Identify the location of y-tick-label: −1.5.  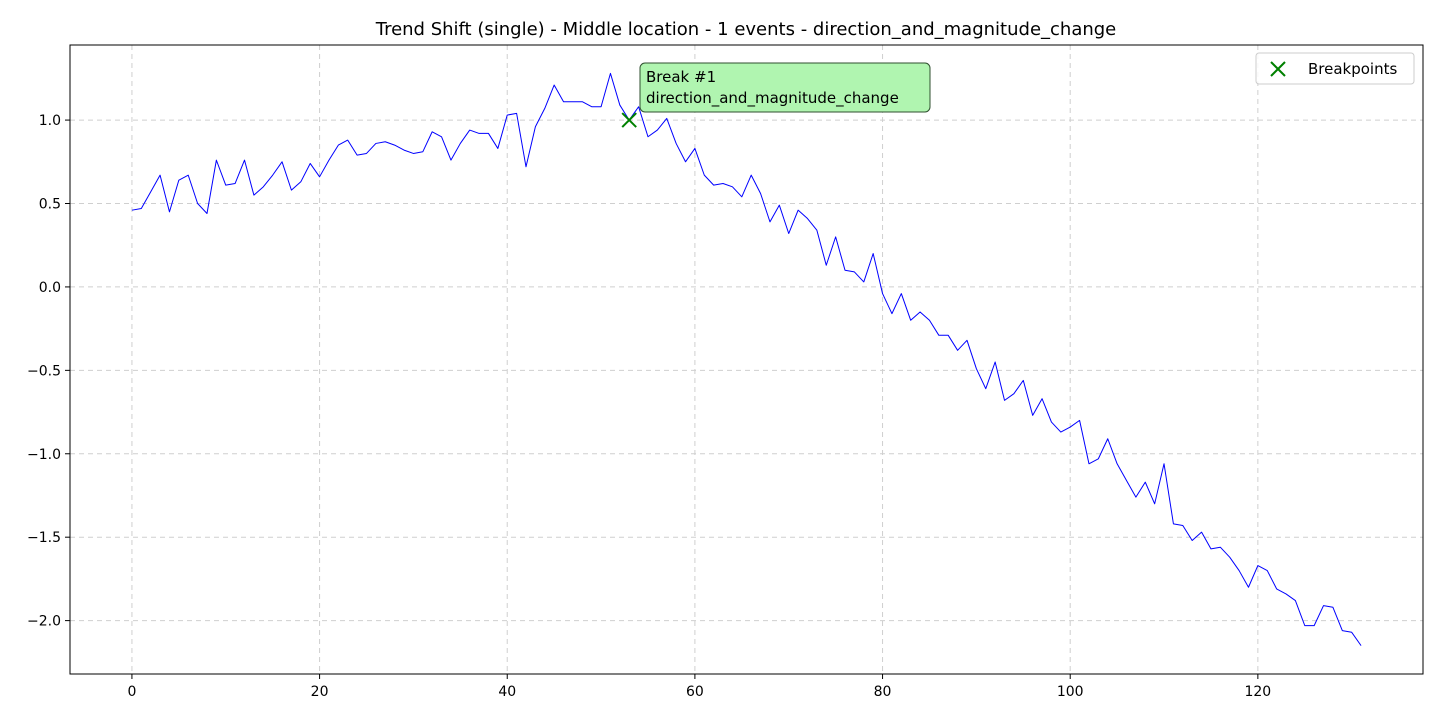
(44, 538).